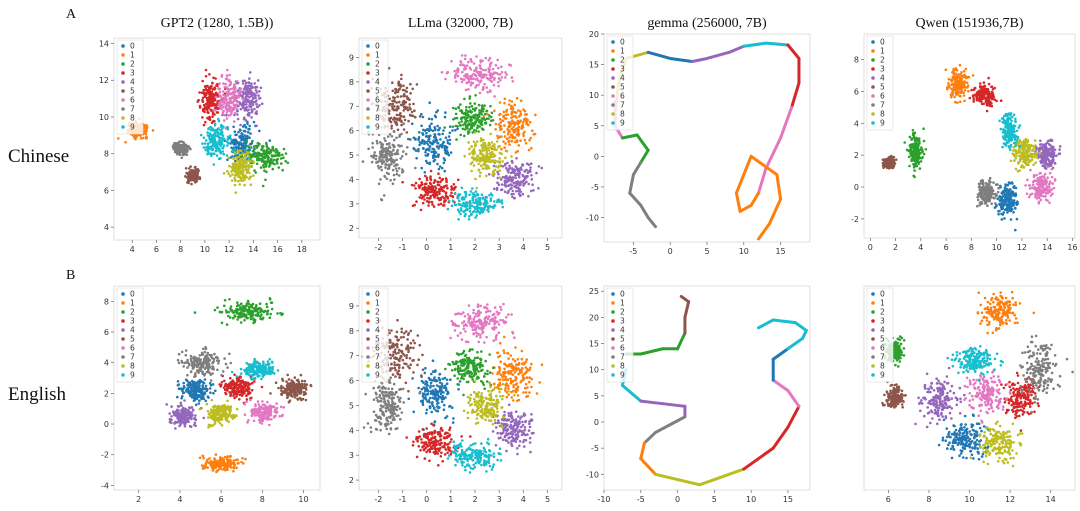 This screenshot has height=511, width=1080. I want to click on y-tick-label: 8, so click(106, 154).